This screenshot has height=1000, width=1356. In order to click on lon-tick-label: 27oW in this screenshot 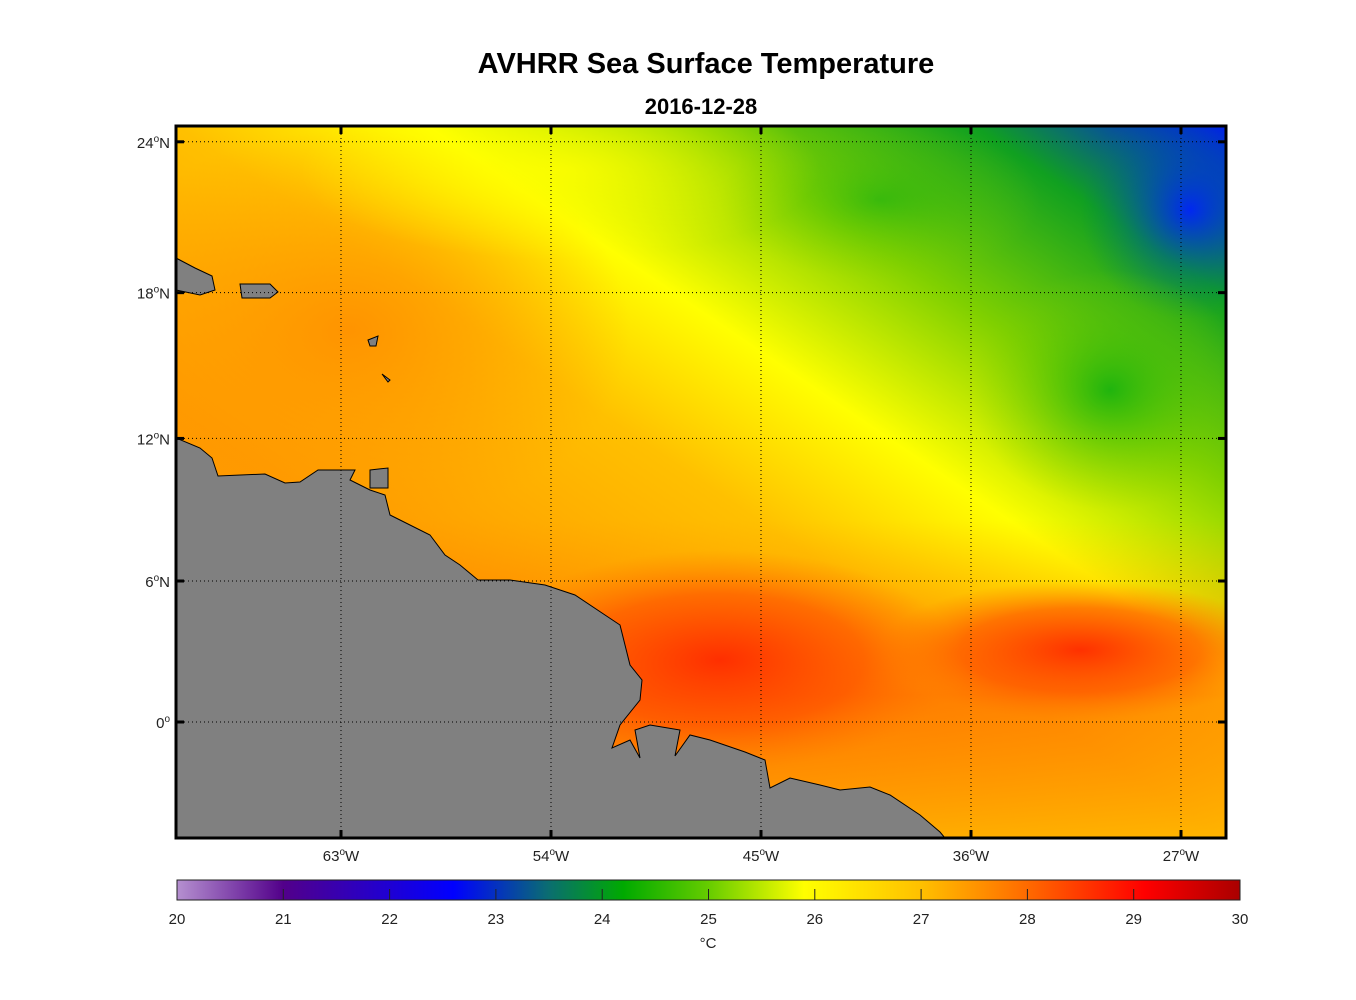, I will do `click(1181, 856)`.